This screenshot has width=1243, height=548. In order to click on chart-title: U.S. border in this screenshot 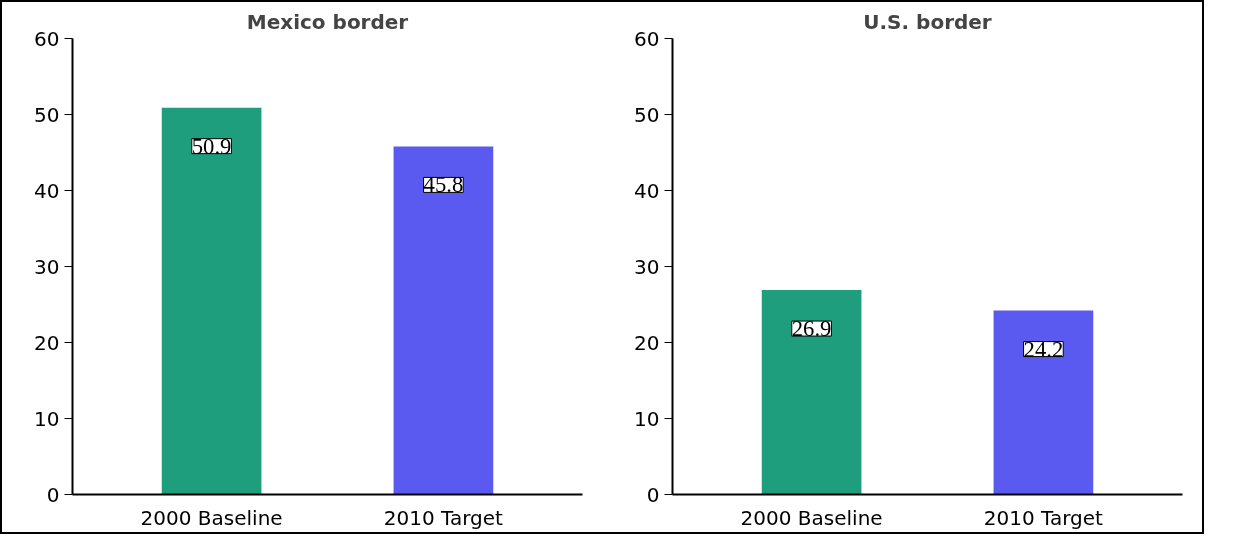, I will do `click(927, 21)`.